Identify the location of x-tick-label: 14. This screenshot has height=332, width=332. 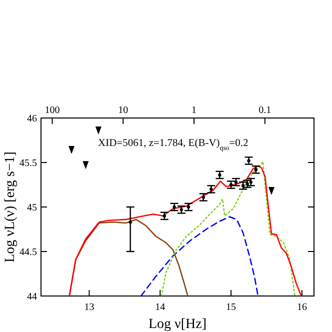
(160, 307).